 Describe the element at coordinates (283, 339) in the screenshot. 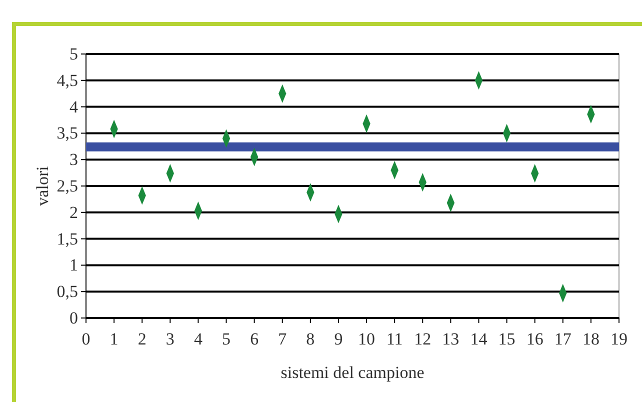

I see `x-tick-label: 7` at that location.